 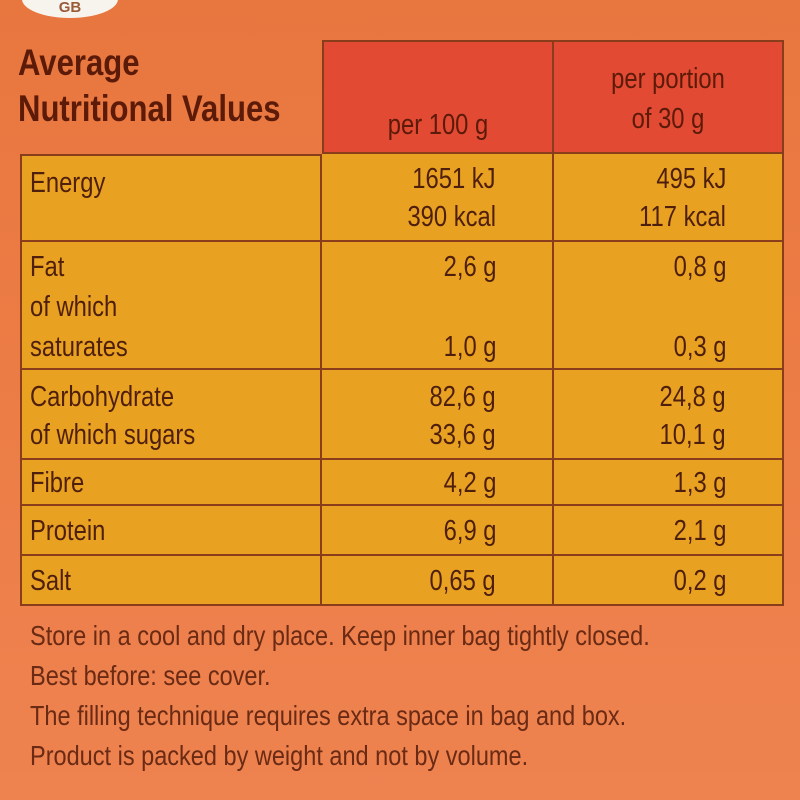 What do you see at coordinates (669, 97) in the screenshot?
I see `header-per-portion: per portion of 30 g` at bounding box center [669, 97].